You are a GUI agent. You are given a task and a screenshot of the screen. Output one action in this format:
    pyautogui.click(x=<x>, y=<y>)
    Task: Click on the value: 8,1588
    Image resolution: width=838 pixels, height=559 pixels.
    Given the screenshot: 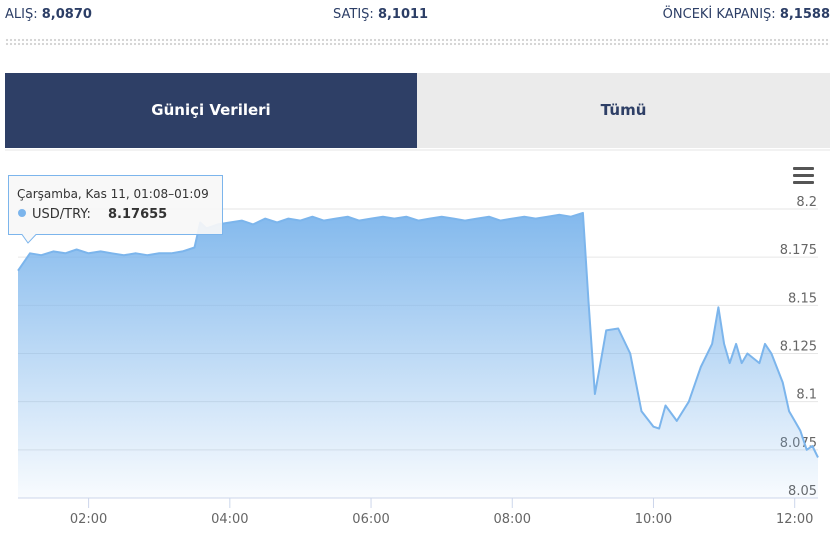 What is the action you would take?
    pyautogui.click(x=804, y=14)
    